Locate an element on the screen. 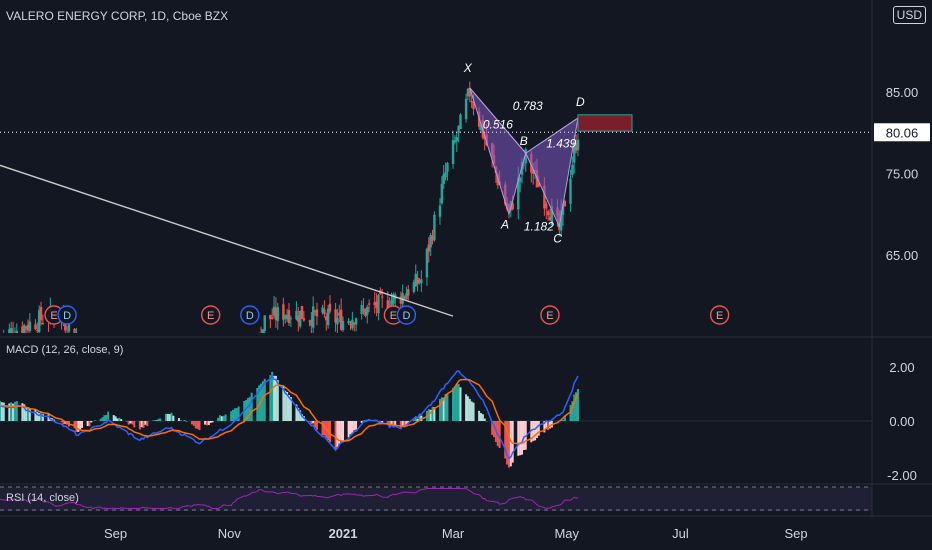  time-tick-label: May is located at coordinates (566, 533).